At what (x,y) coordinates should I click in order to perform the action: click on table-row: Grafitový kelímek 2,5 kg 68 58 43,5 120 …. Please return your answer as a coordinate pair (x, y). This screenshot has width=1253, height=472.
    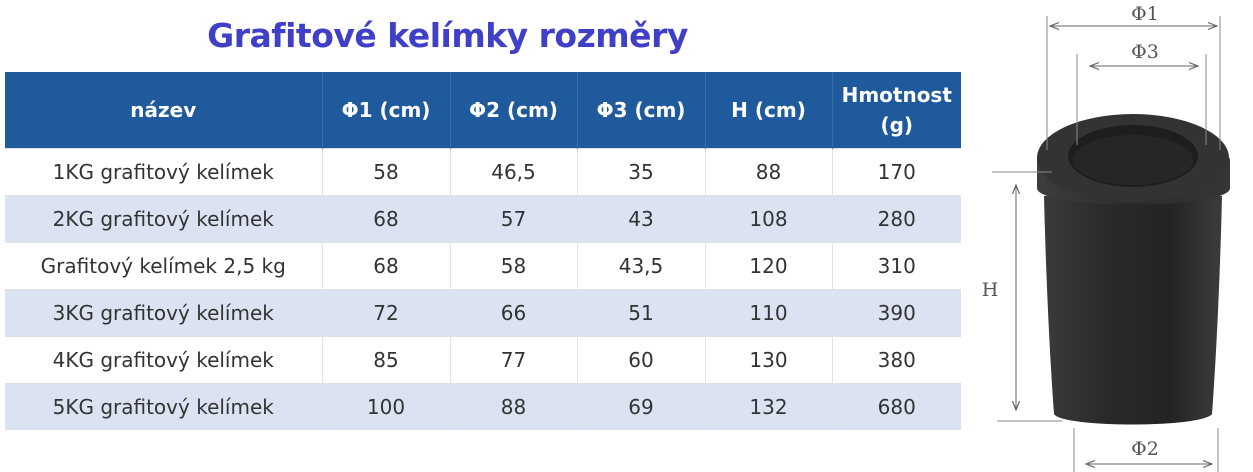
    Looking at the image, I should click on (483, 266).